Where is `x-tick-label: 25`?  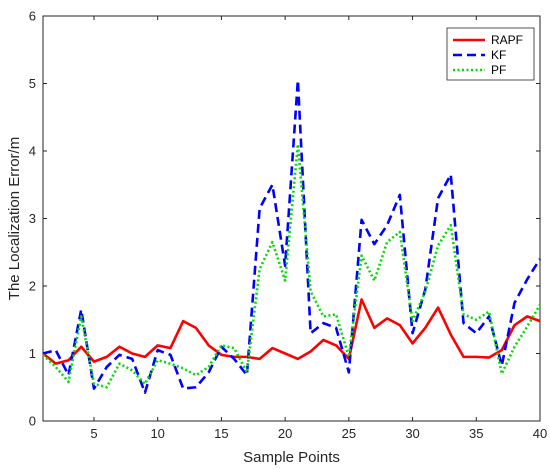 x-tick-label: 25 is located at coordinates (349, 433).